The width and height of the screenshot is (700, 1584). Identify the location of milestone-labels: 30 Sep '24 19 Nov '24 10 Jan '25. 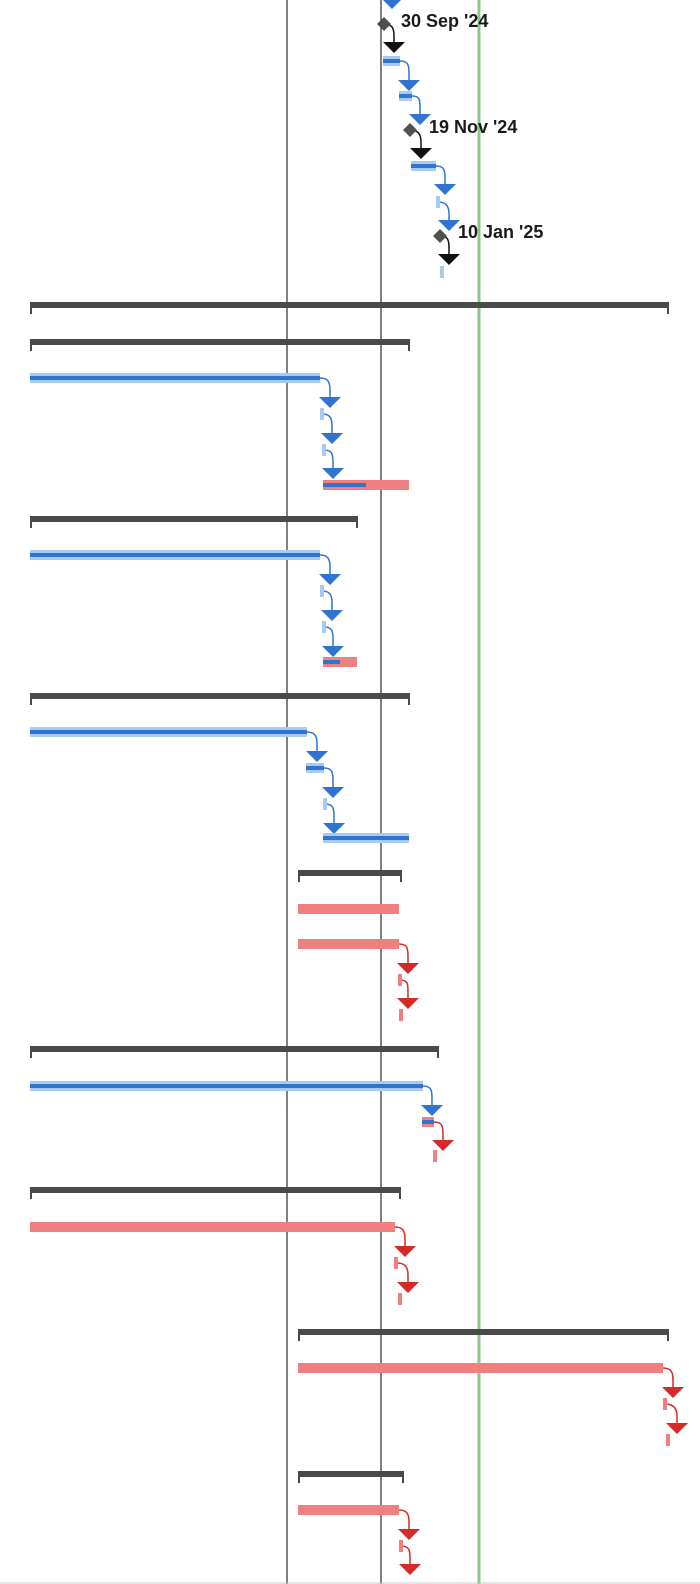
(472, 126).